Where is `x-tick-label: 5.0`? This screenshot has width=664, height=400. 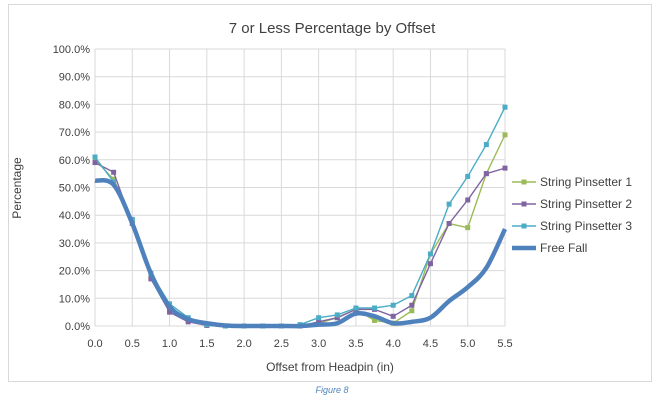 x-tick-label: 5.0 is located at coordinates (467, 344).